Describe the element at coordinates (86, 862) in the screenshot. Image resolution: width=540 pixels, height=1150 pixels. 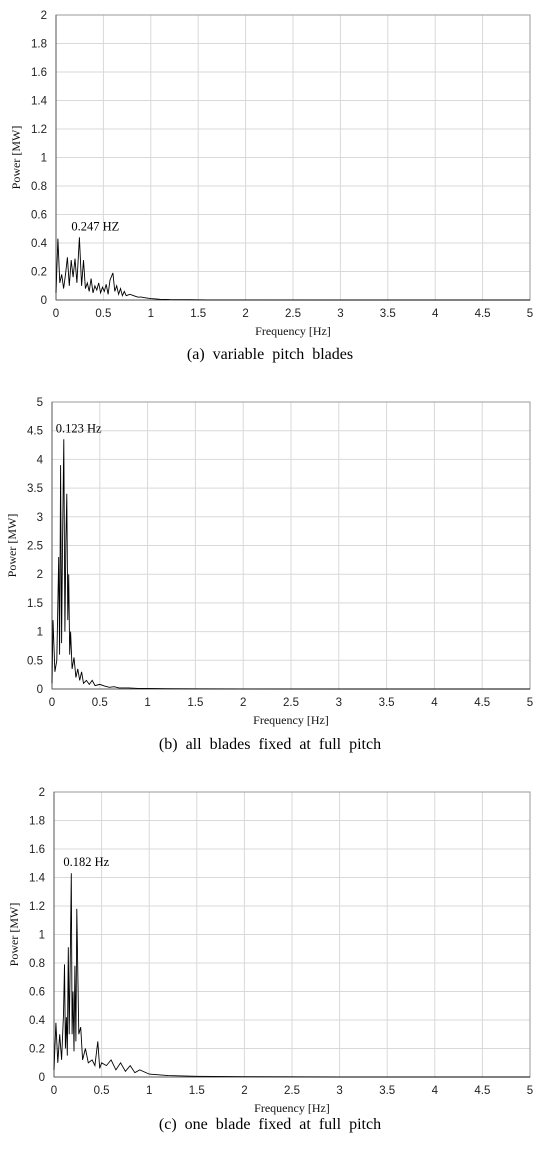
I see `peak-frequency-annotation: 0.182 Hz` at that location.